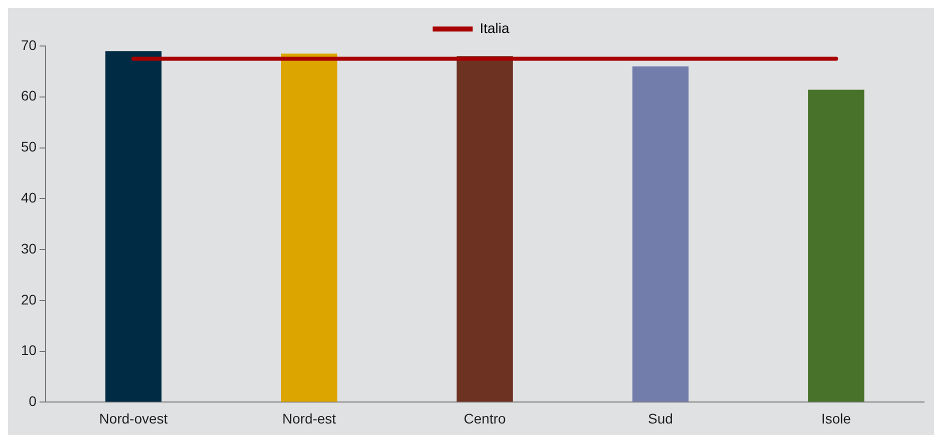 This screenshot has height=435, width=942. I want to click on y-tick-label: 50, so click(28, 146).